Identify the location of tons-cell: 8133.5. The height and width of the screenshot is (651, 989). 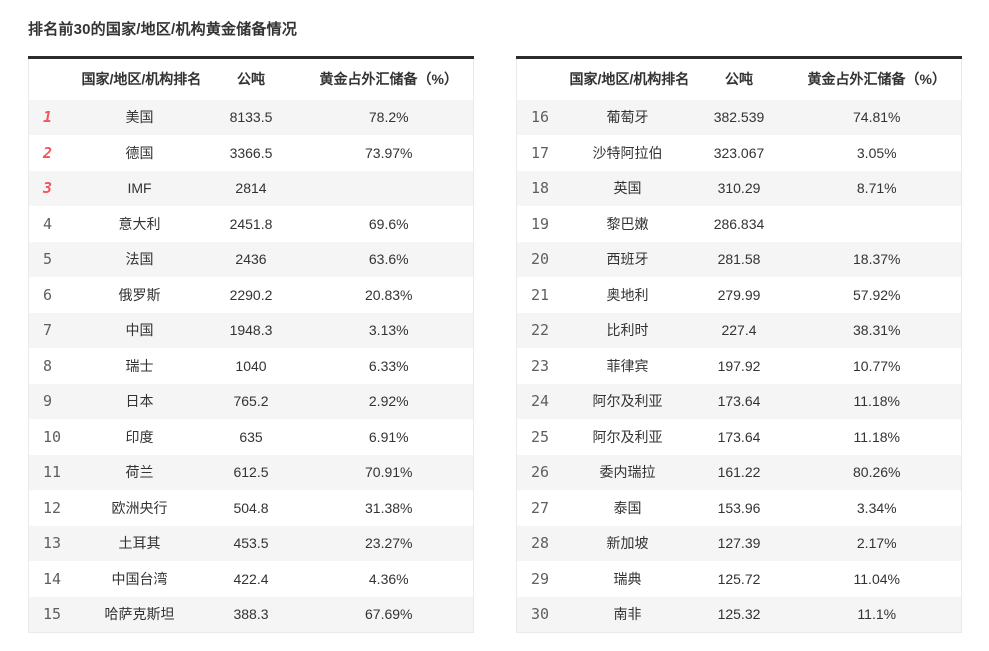
(251, 117).